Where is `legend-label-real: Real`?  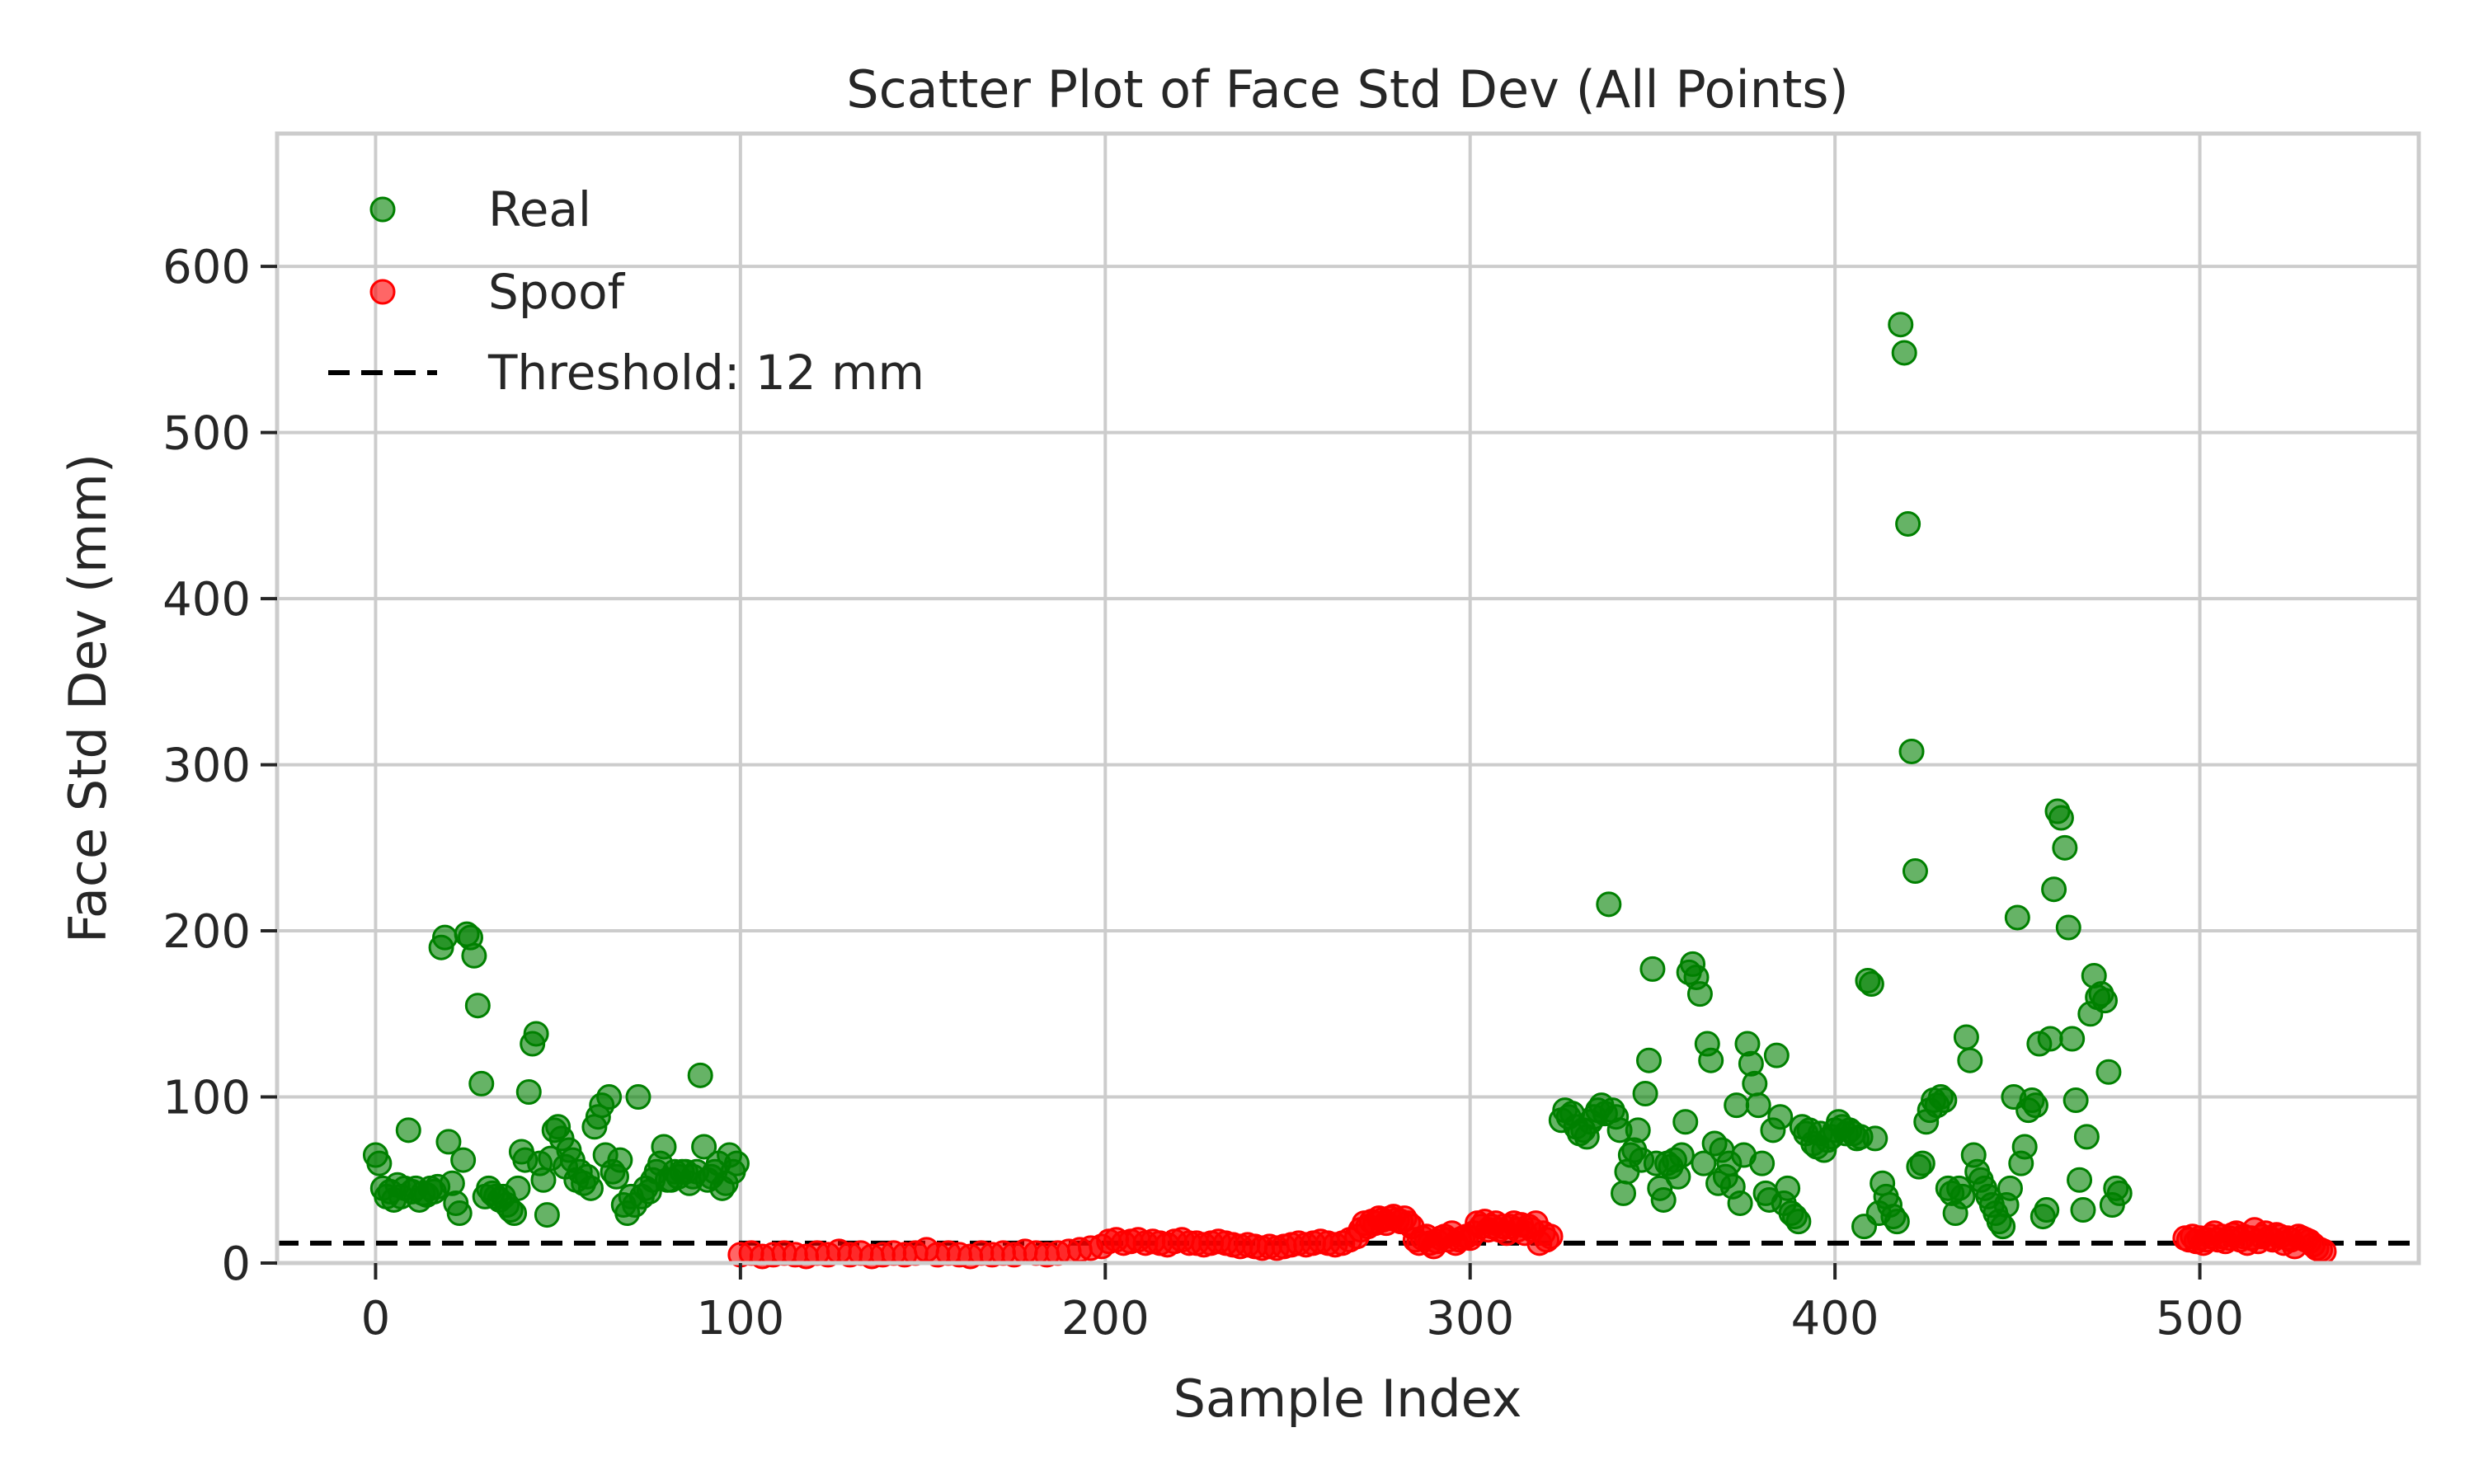
legend-label-real: Real is located at coordinates (539, 209).